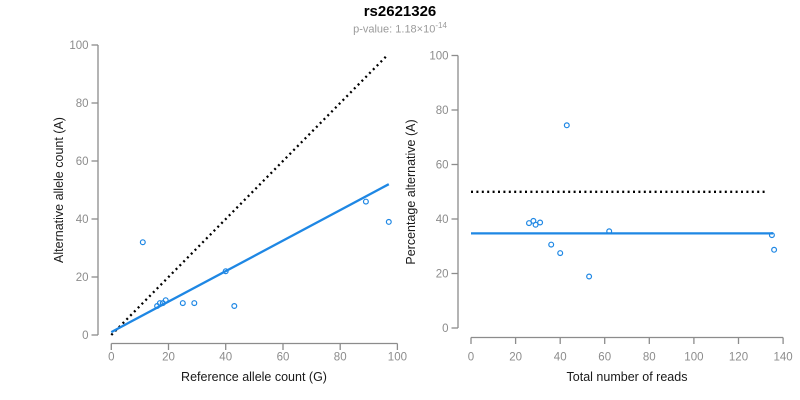 The image size is (800, 400). Describe the element at coordinates (254, 377) in the screenshot. I see `left-xaxis-title: Reference allele count (G)` at that location.